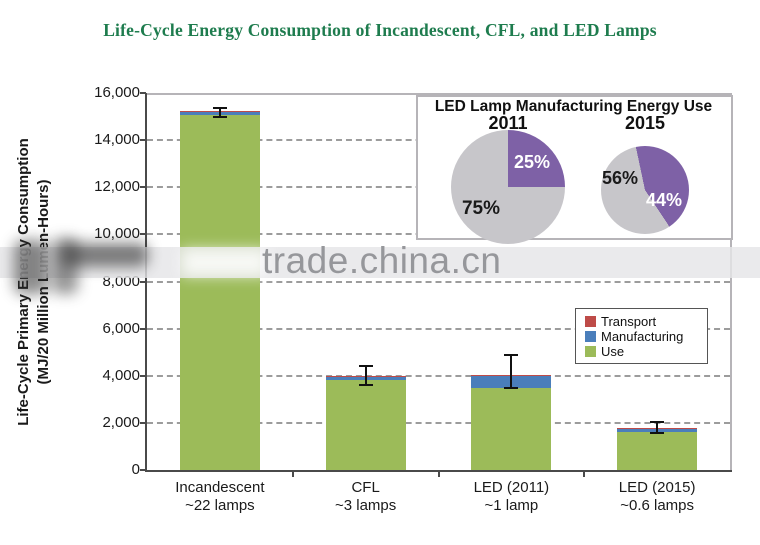 This screenshot has width=760, height=545. Describe the element at coordinates (117, 92) in the screenshot. I see `y-axis-tick-label: 16,000` at that location.